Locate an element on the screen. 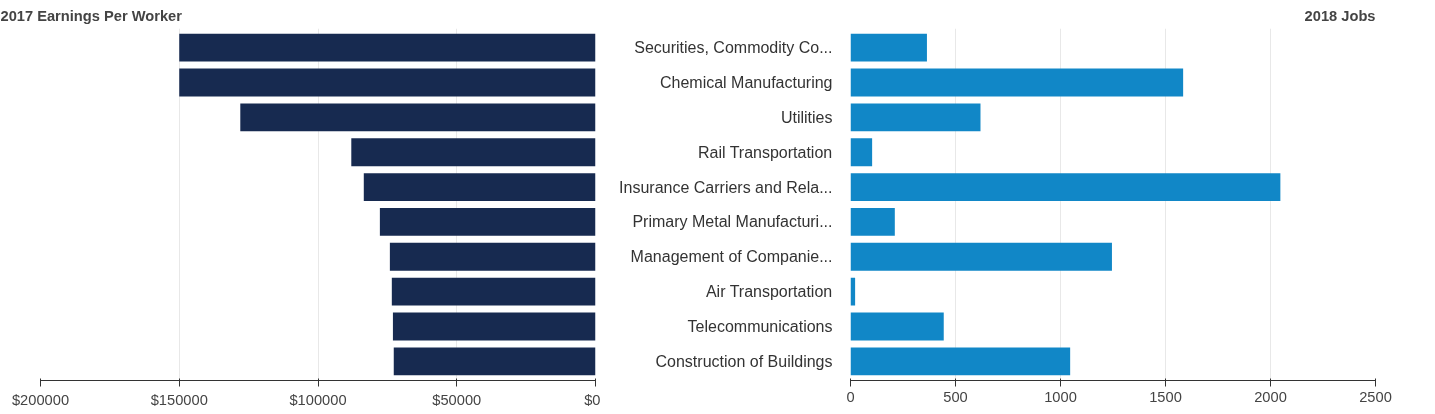 The height and width of the screenshot is (414, 1435). chart-title: 2017 Earnings Per Worker is located at coordinates (91, 15).